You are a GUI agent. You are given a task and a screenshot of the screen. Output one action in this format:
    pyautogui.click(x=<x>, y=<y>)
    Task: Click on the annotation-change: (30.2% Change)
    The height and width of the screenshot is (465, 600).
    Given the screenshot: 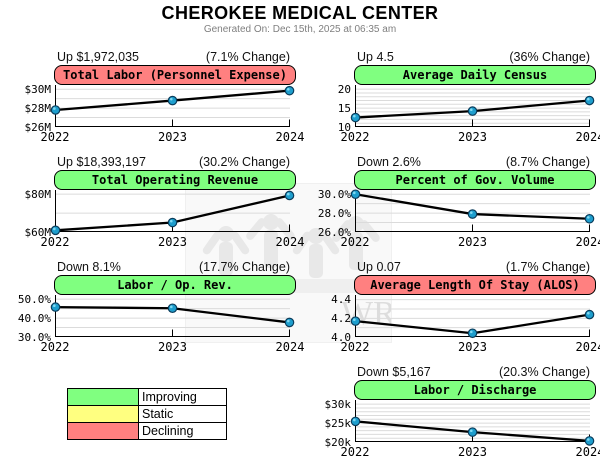 What is the action you would take?
    pyautogui.click(x=244, y=162)
    